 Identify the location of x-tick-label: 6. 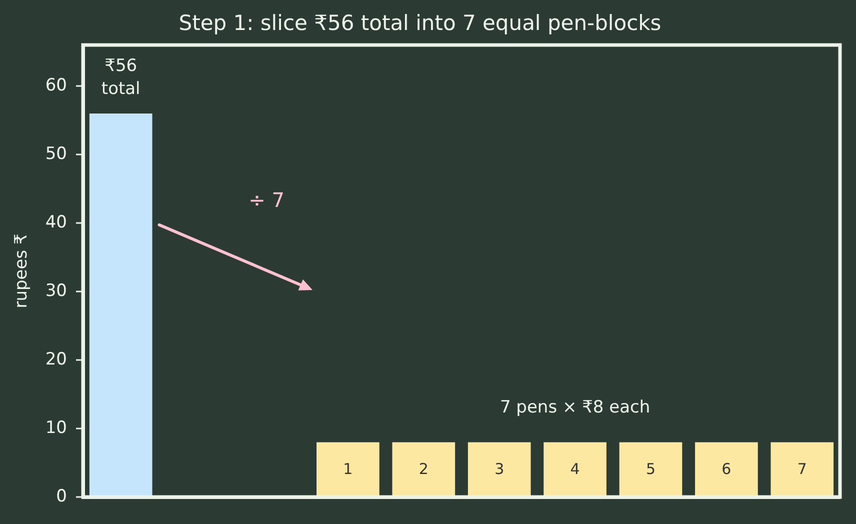
(727, 469).